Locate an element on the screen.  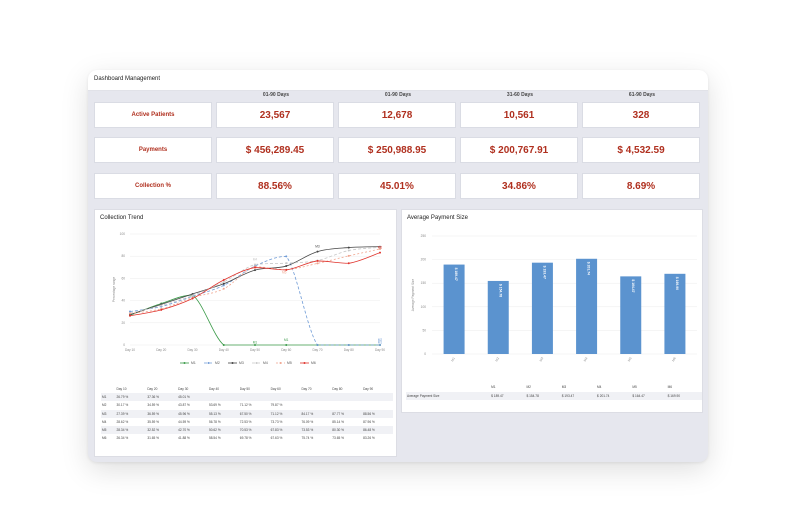
table-cell: 67.50 % is located at coordinates (254, 413).